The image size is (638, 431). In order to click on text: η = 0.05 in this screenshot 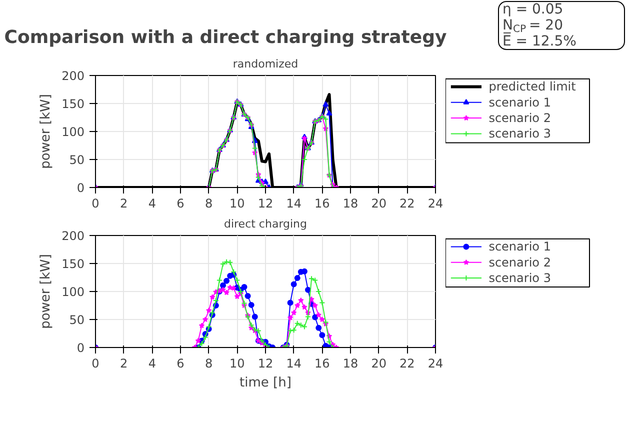, I will do `click(533, 10)`.